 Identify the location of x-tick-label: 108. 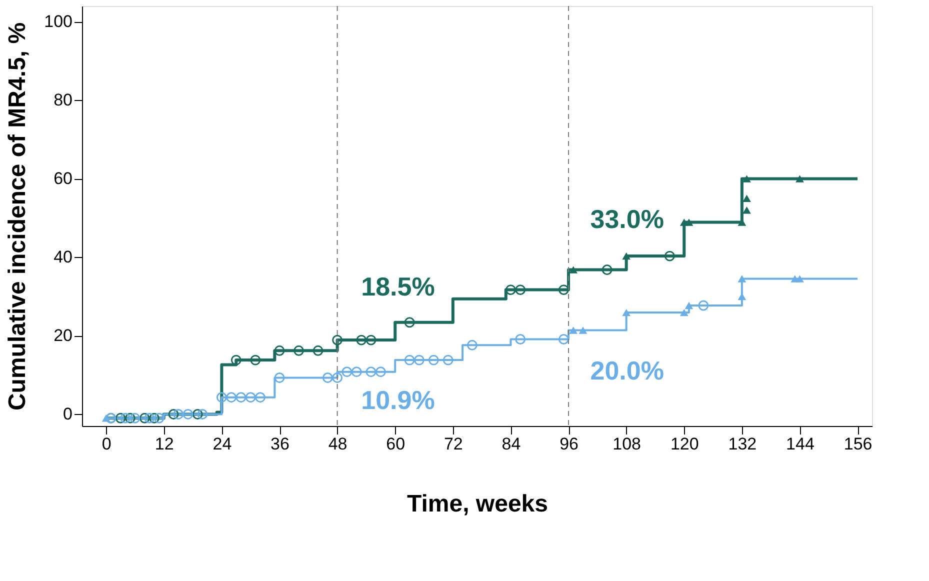
(627, 444).